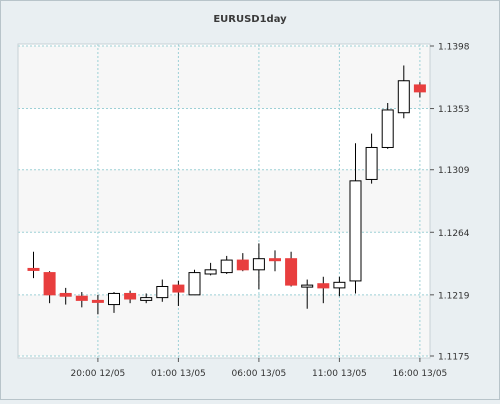 Image resolution: width=500 pixels, height=404 pixels. Describe the element at coordinates (259, 374) in the screenshot. I see `x-tick-label: 06:00 13/05` at that location.